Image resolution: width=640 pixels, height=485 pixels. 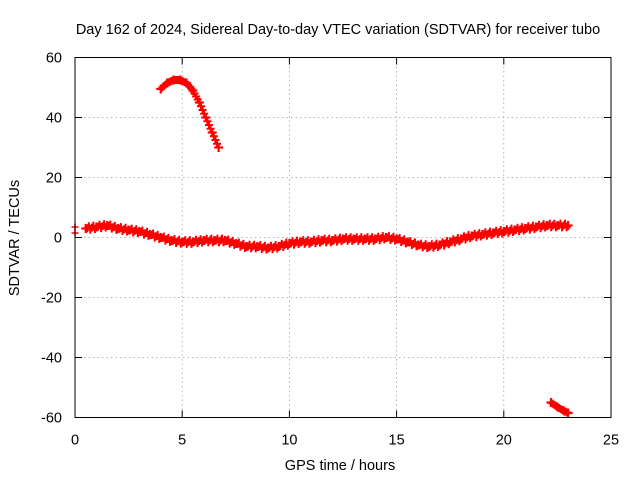 What do you see at coordinates (504, 441) in the screenshot?
I see `x-tick-label: 20` at bounding box center [504, 441].